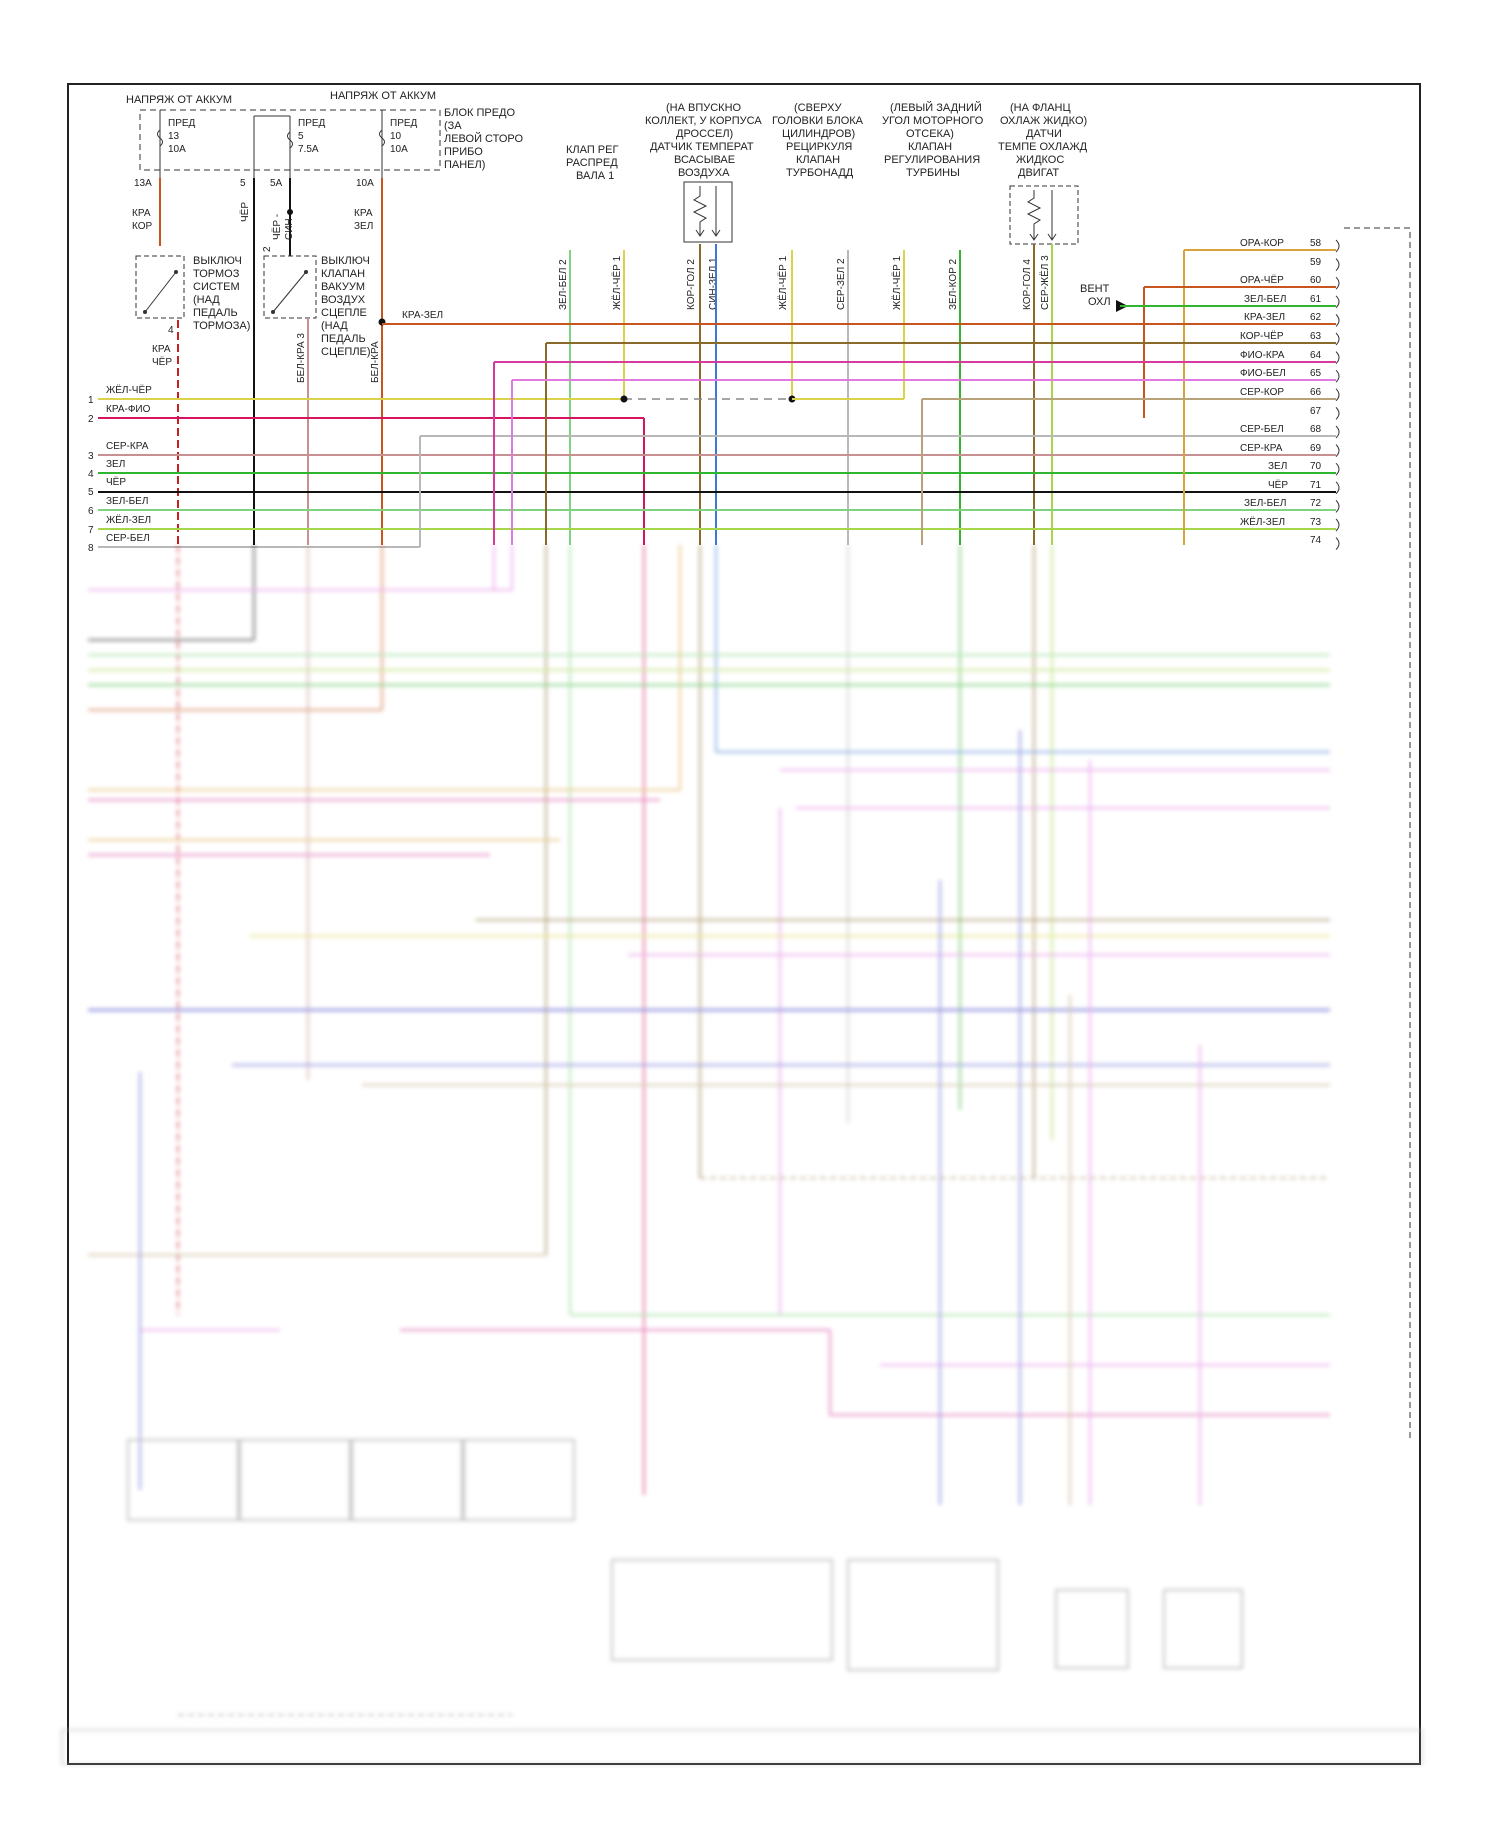 The image size is (1500, 1828). What do you see at coordinates (818, 108) in the screenshot?
I see `svg-text: (СВЕРХУ` at bounding box center [818, 108].